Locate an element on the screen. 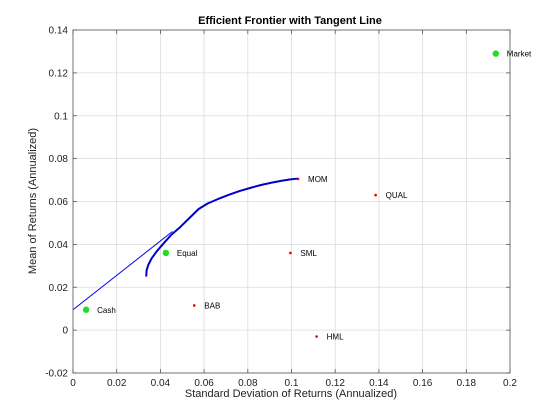 The height and width of the screenshot is (420, 560). portfolio-label: Cash is located at coordinates (106, 310).